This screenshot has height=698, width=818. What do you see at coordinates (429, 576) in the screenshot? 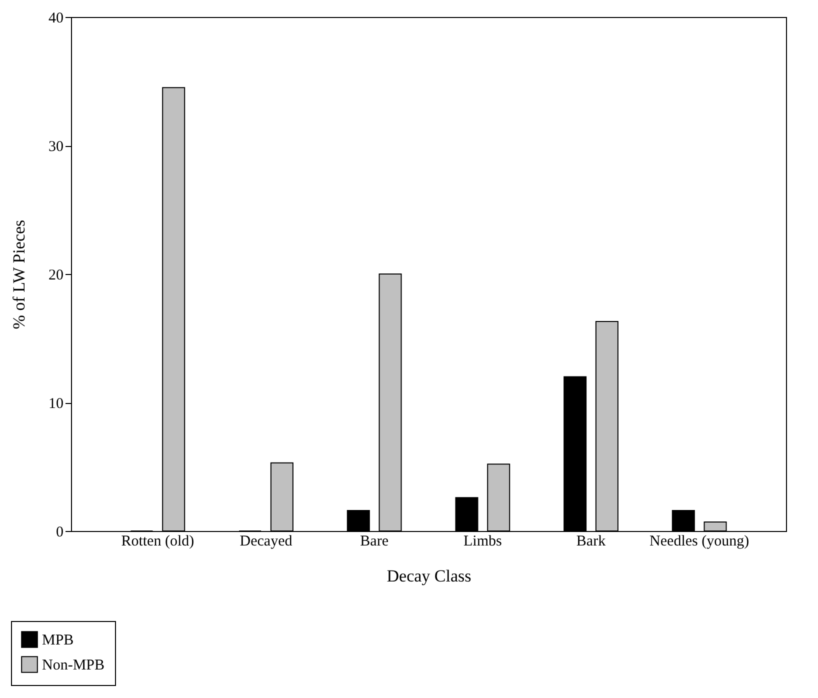
I see `x-axis-title: Decay Class` at bounding box center [429, 576].